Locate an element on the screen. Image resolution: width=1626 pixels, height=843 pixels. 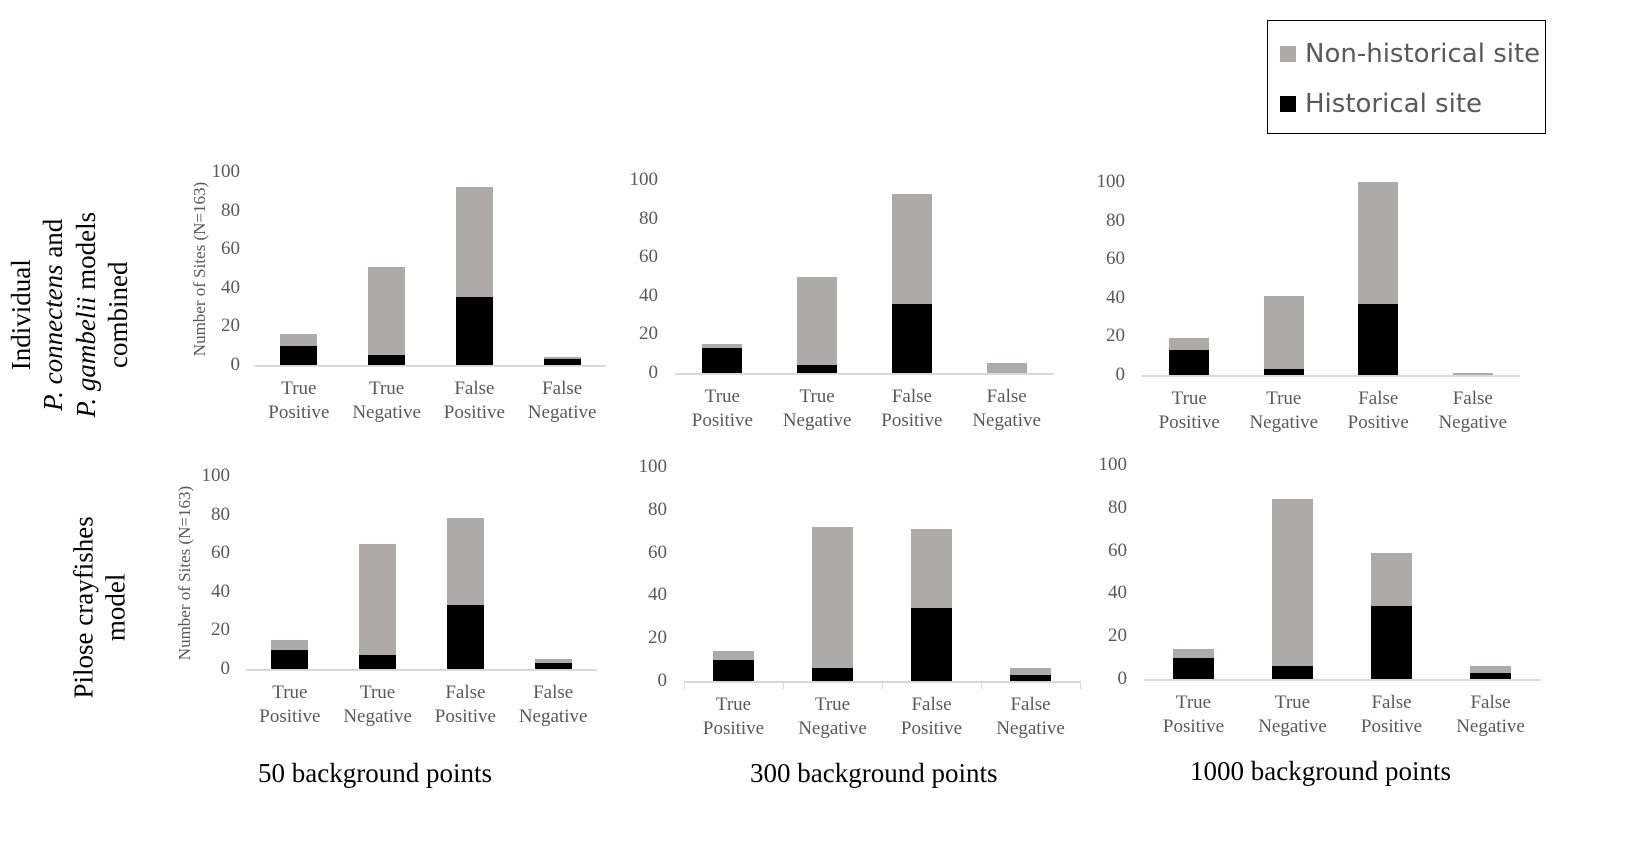
legend-swatch-black is located at coordinates (1288, 104).